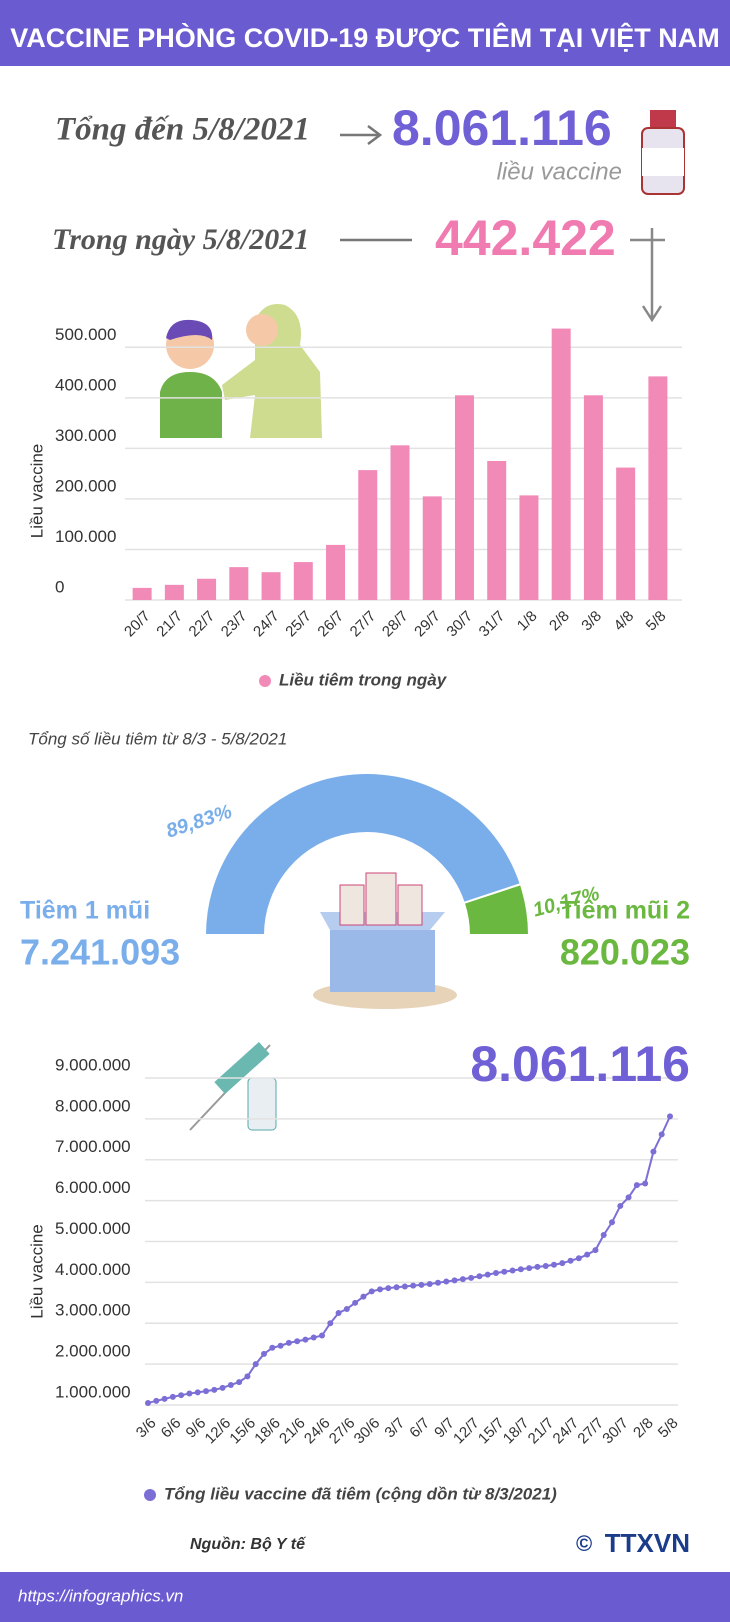 The image size is (730, 1622). I want to click on legend-marker, so click(150, 1495).